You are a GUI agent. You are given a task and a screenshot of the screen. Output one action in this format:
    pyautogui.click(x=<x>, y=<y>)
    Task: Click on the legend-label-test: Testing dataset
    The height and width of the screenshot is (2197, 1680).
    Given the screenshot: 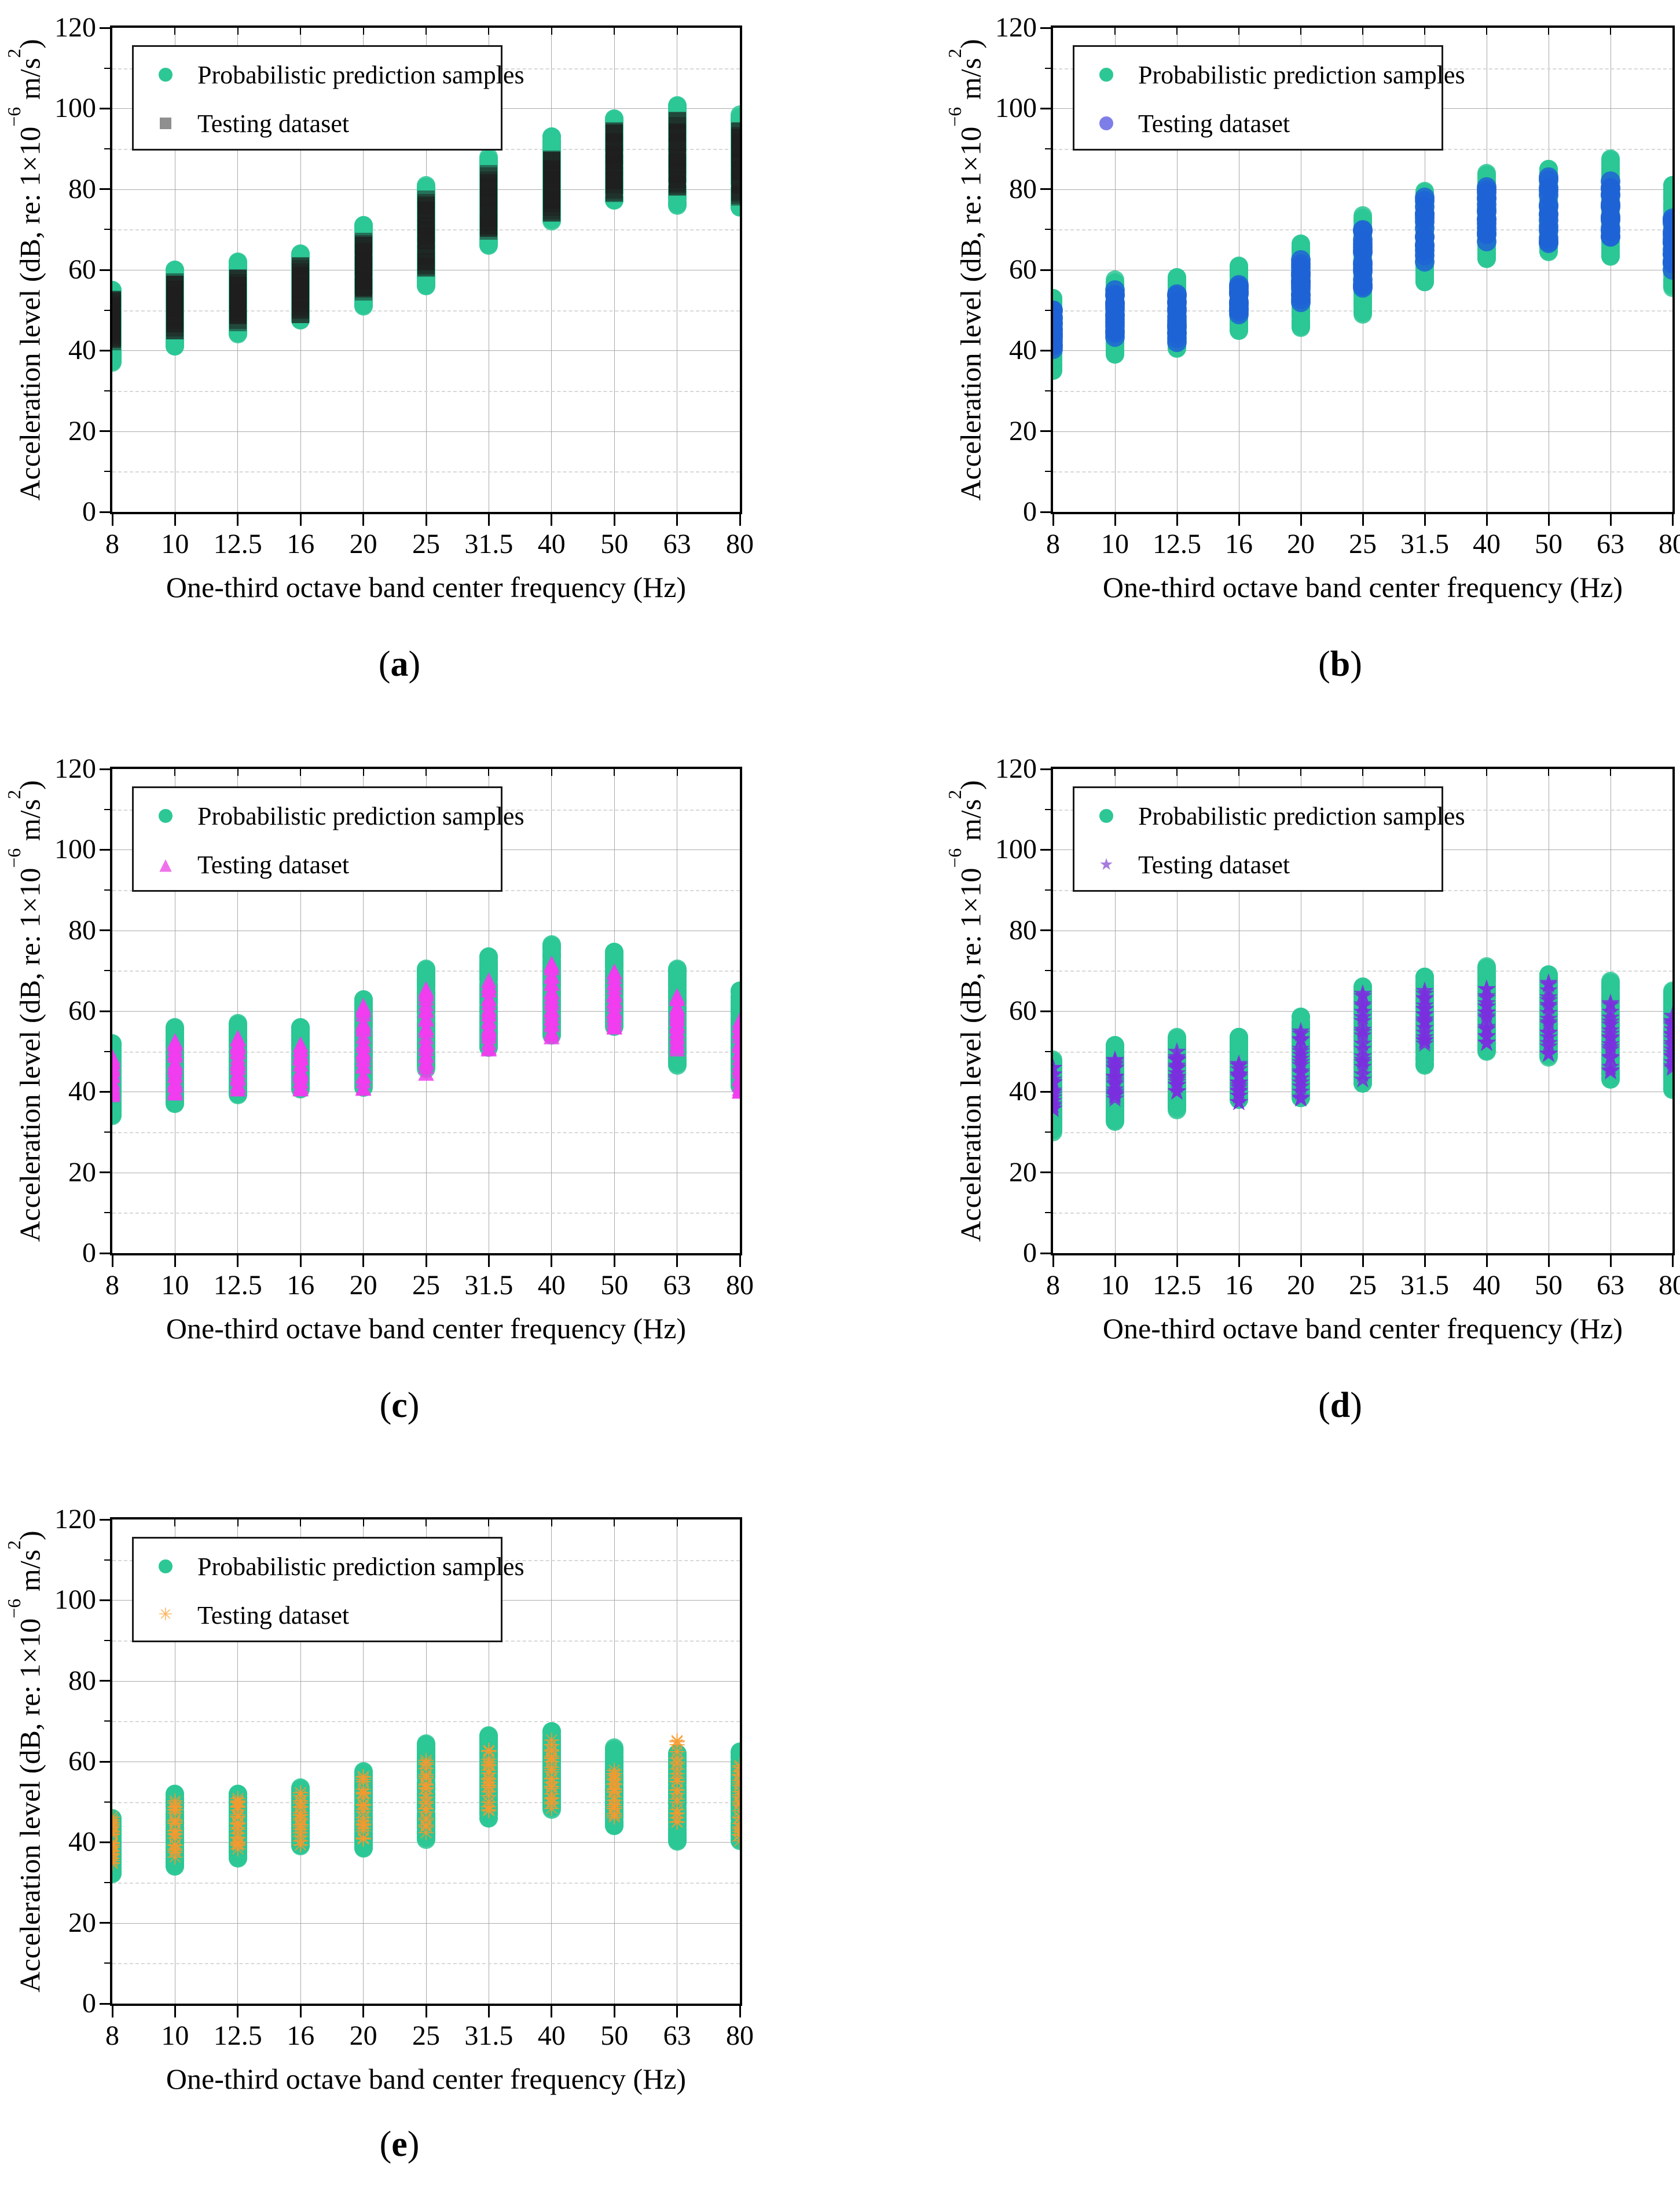 What is the action you would take?
    pyautogui.click(x=1214, y=124)
    